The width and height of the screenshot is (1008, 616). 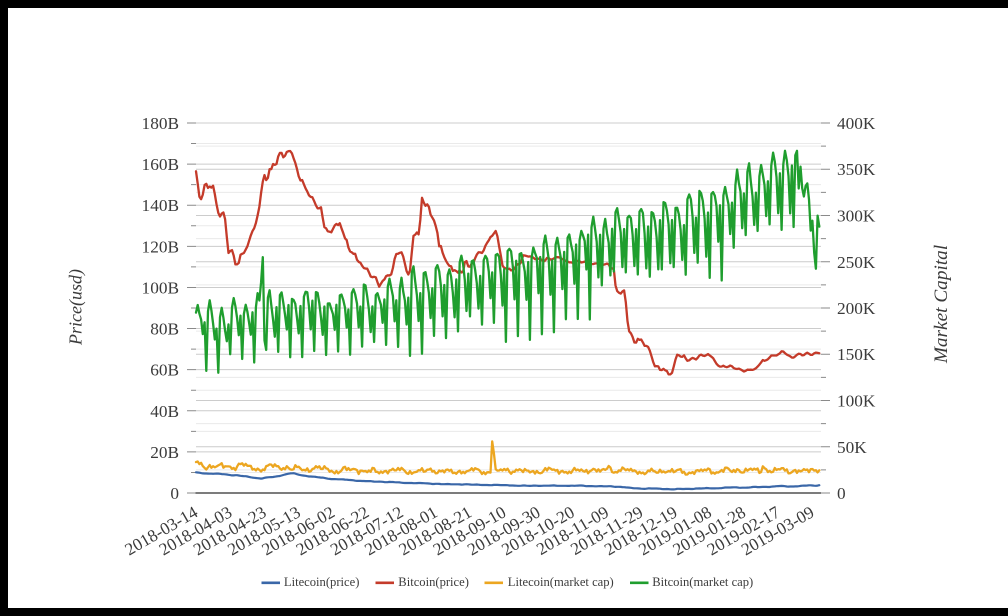 What do you see at coordinates (561, 582) in the screenshot?
I see `svg-text: Litecoin(market cap)` at bounding box center [561, 582].